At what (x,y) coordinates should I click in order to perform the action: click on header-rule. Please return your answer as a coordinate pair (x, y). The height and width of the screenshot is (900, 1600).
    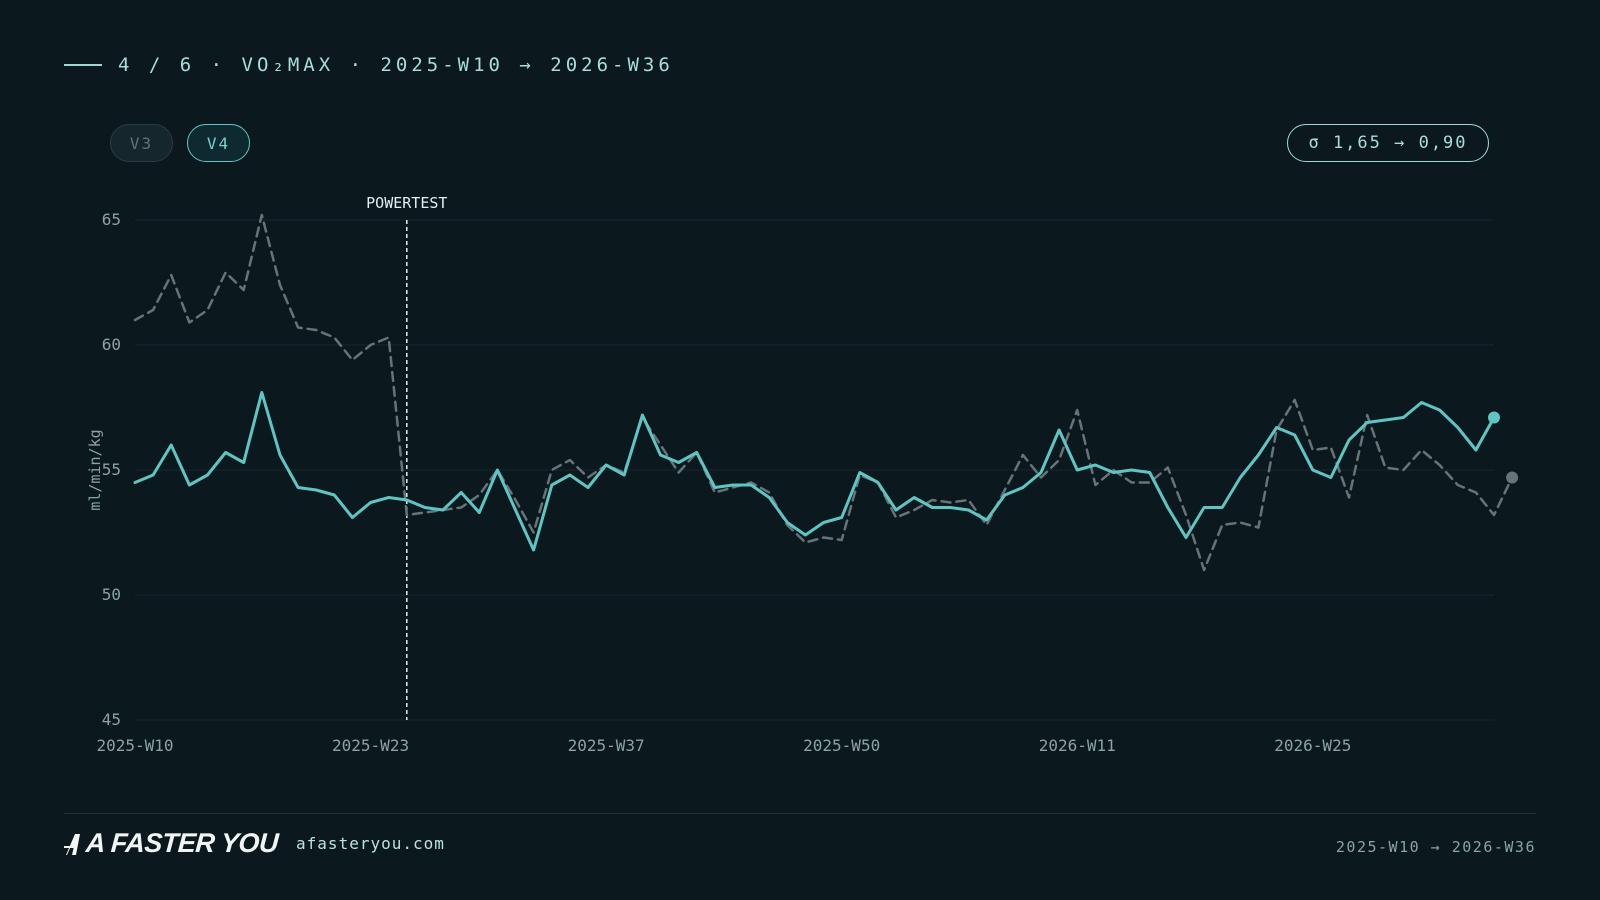
    Looking at the image, I should click on (83, 65).